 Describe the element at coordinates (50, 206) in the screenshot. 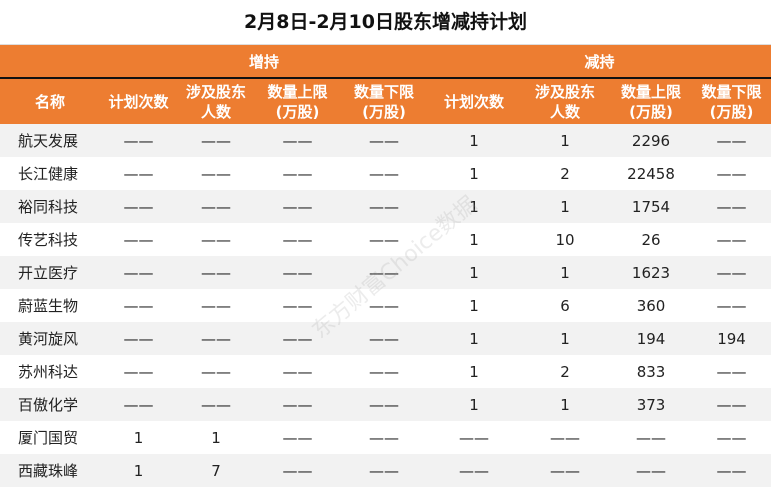

I see `company-name-cell: 裕同科技` at that location.